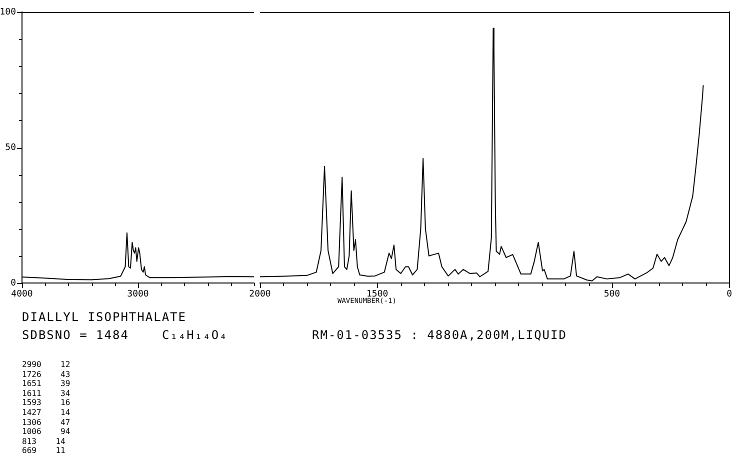 This screenshot has height=457, width=738. What do you see at coordinates (612, 295) in the screenshot?
I see `x-tick-label: 500` at bounding box center [612, 295].